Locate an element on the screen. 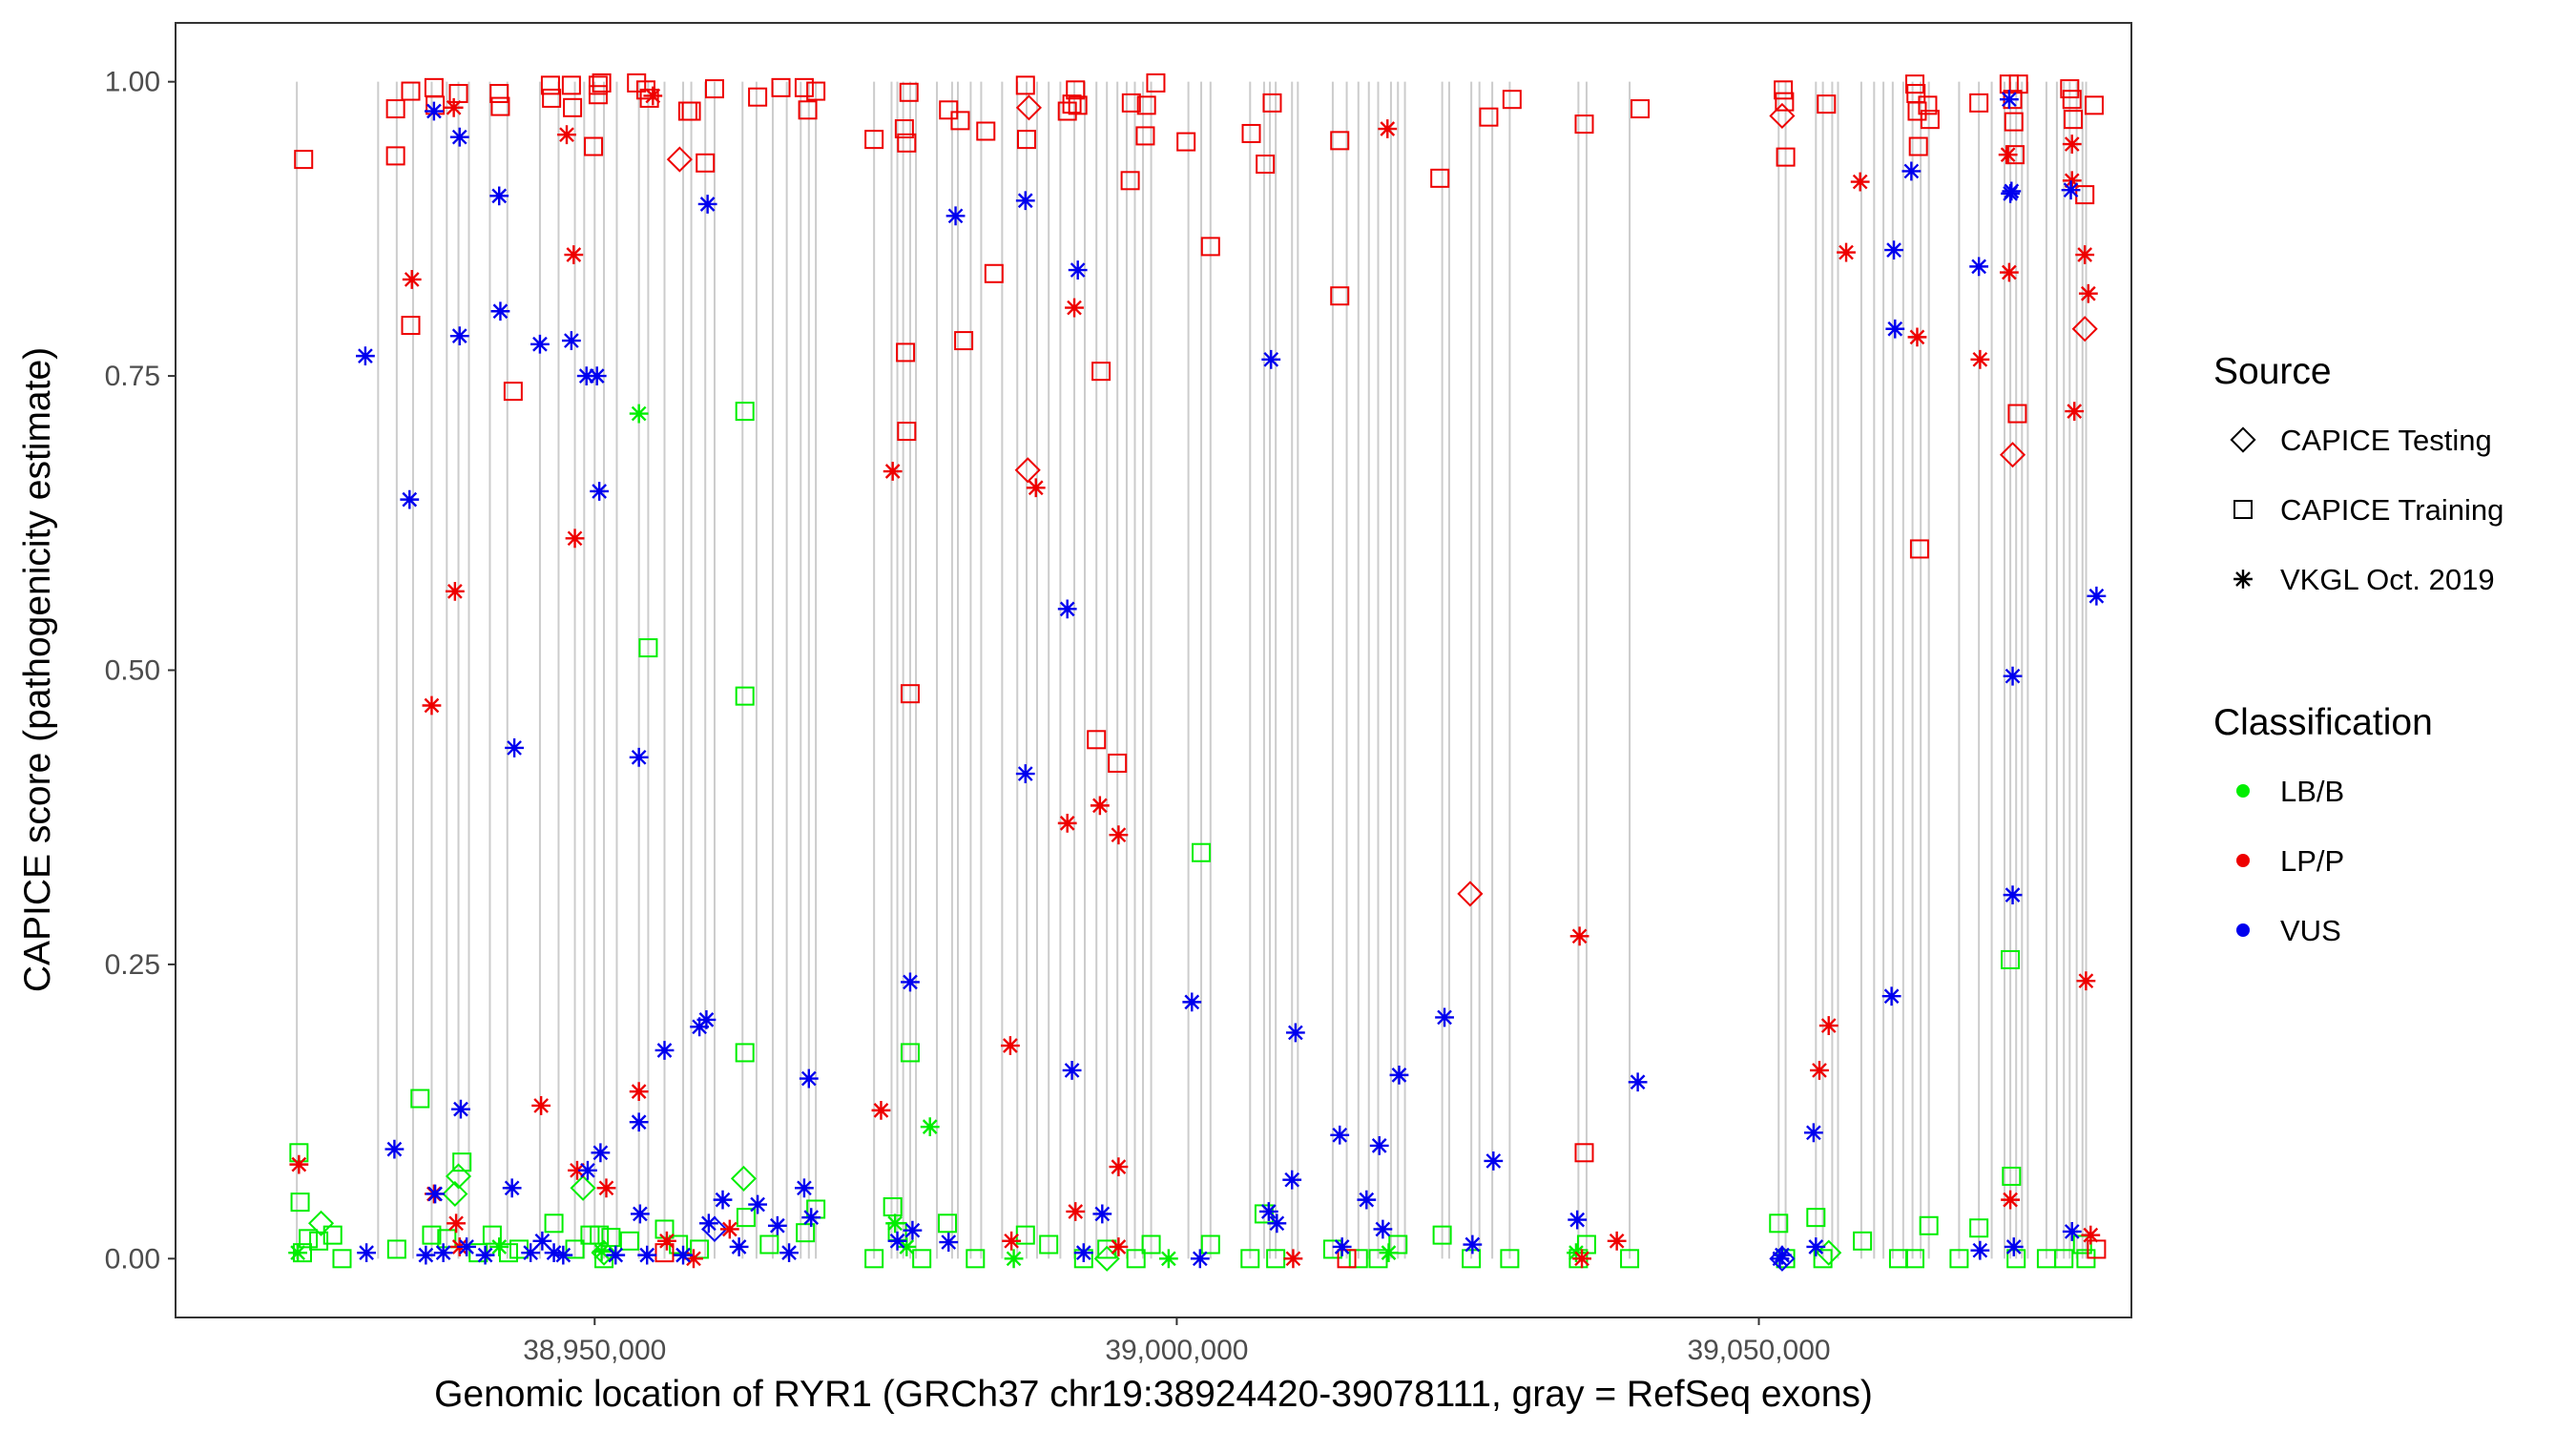 The image size is (2576, 1431). legend-label: LP/P is located at coordinates (2312, 861).